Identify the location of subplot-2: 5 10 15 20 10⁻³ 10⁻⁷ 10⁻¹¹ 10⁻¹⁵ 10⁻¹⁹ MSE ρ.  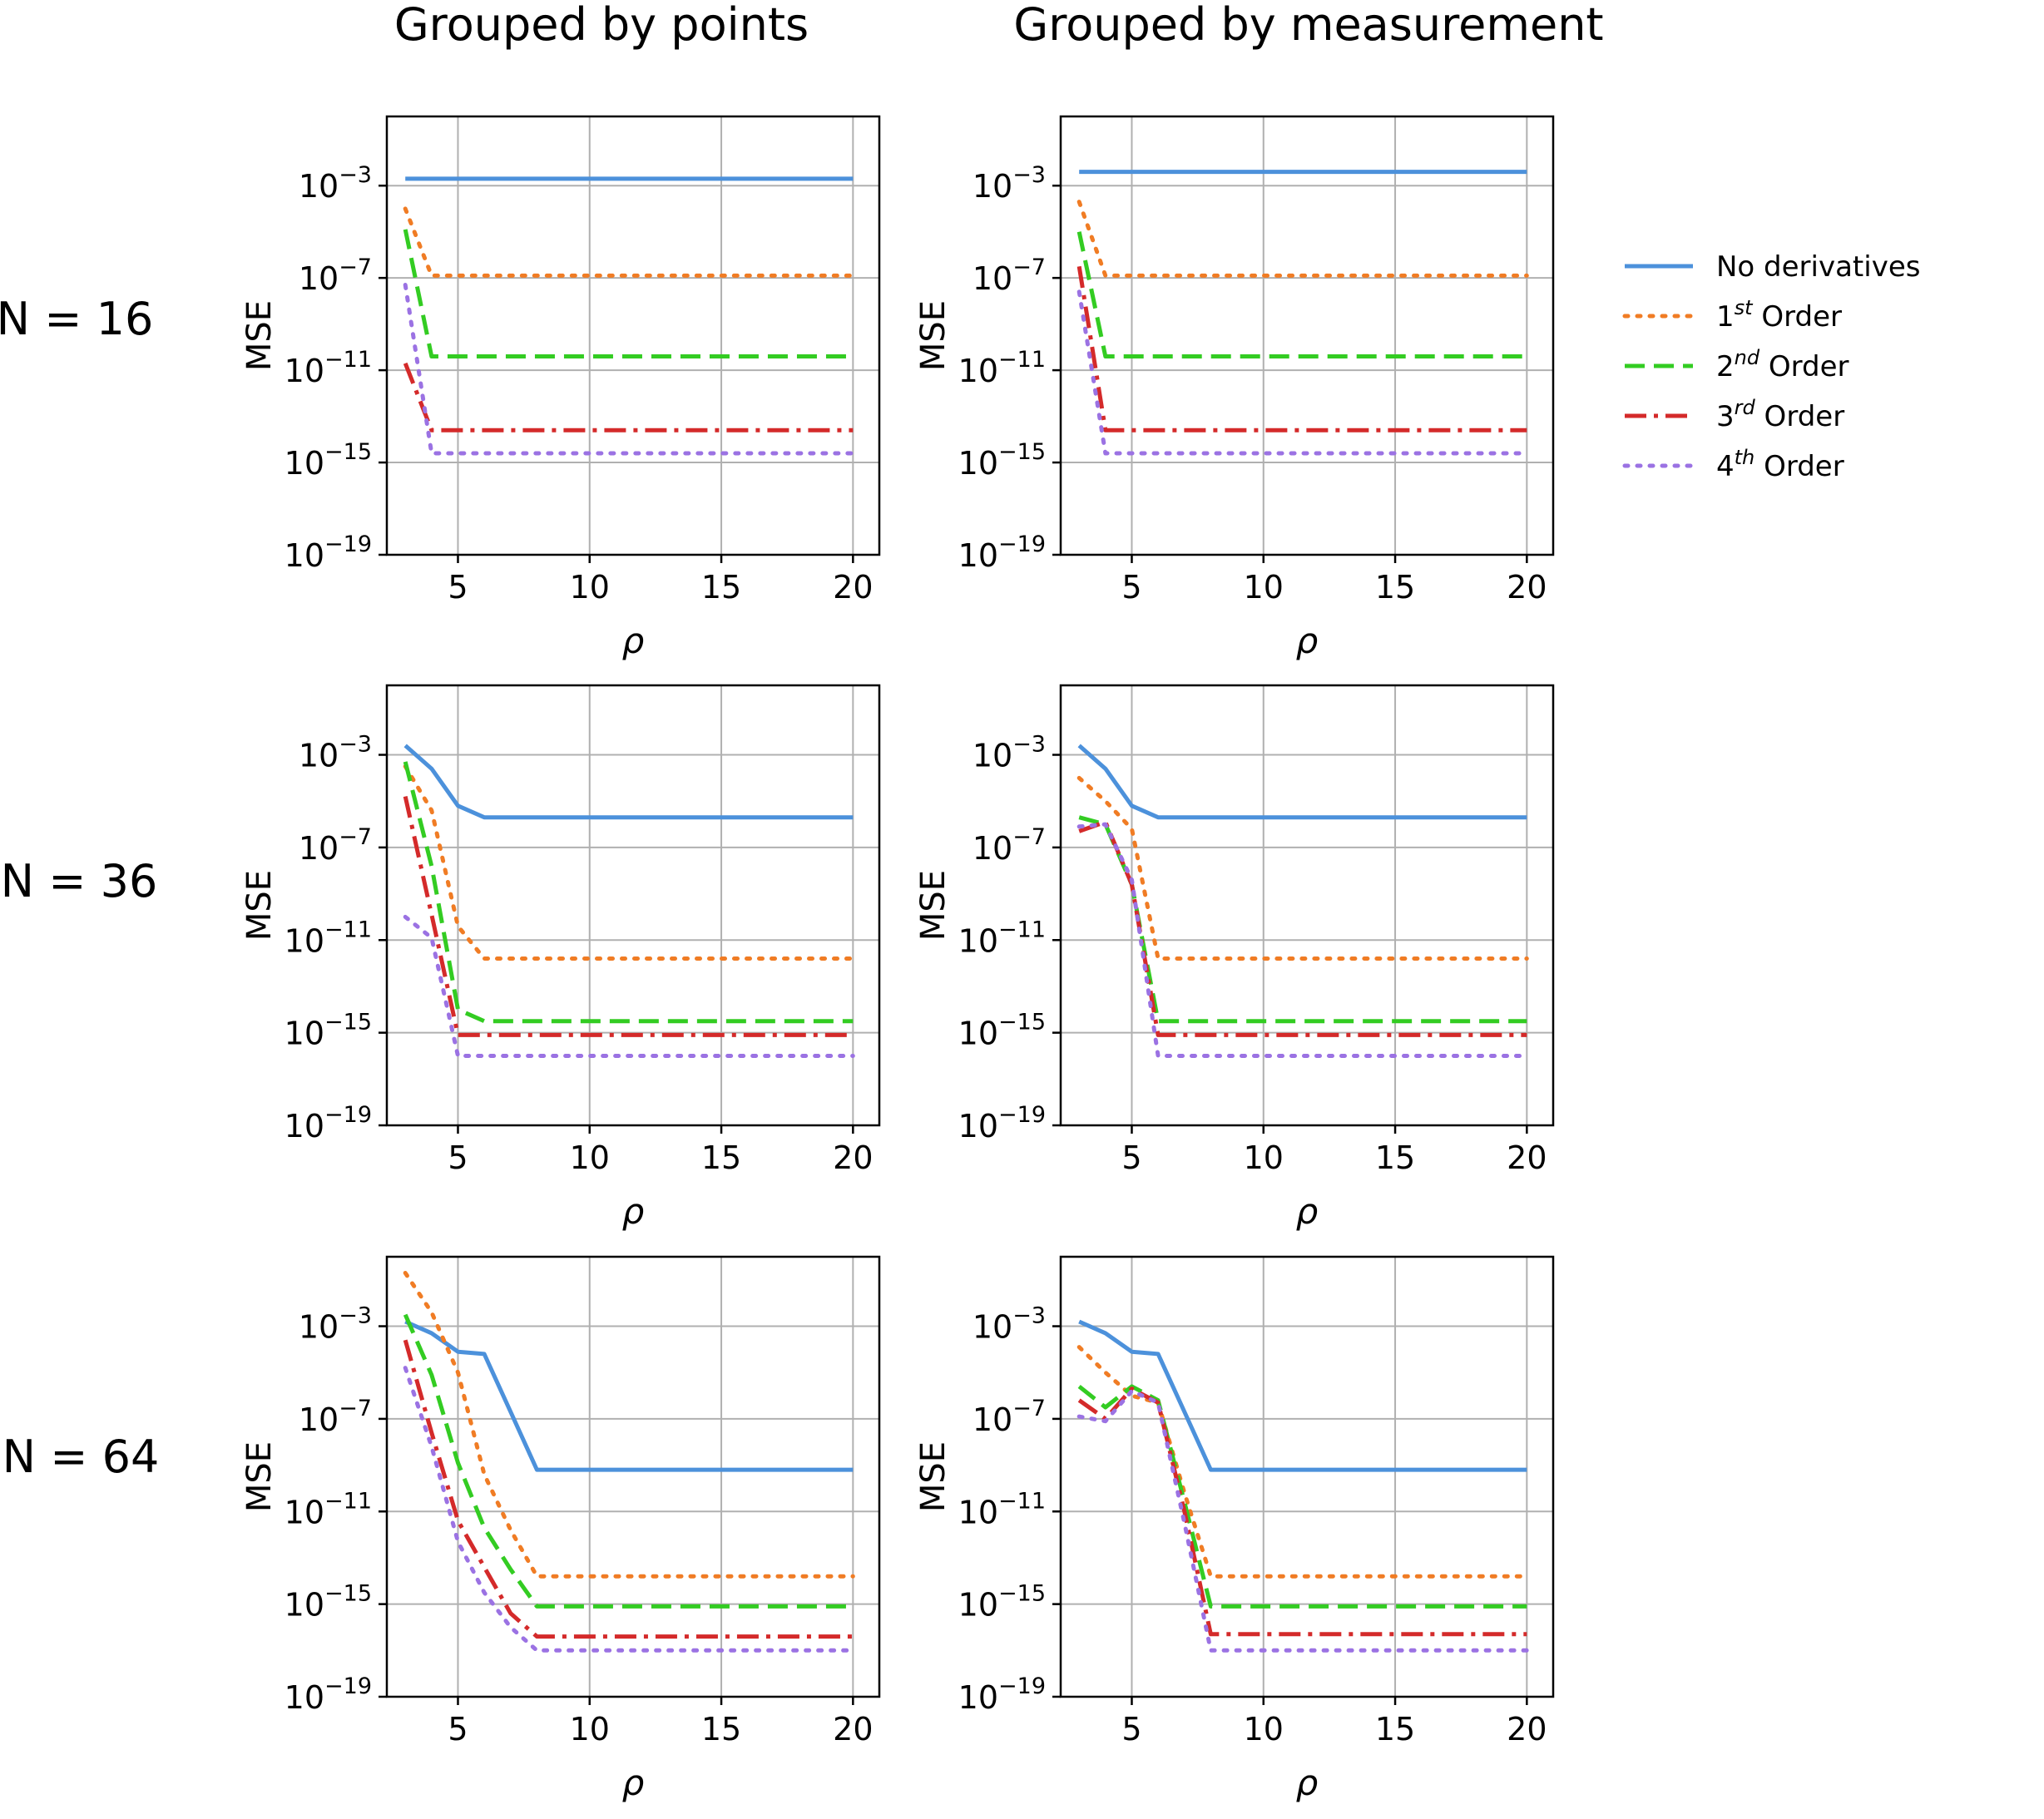
(1234, 388).